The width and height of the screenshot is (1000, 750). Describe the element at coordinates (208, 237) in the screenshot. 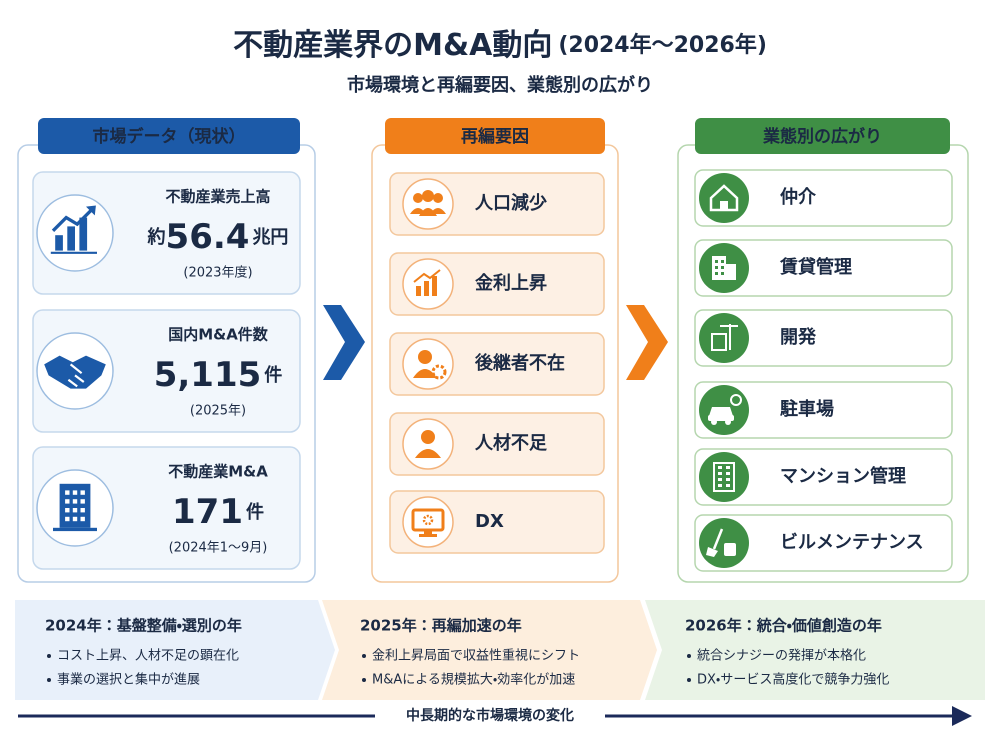

I see `stat-number: 56.4` at that location.